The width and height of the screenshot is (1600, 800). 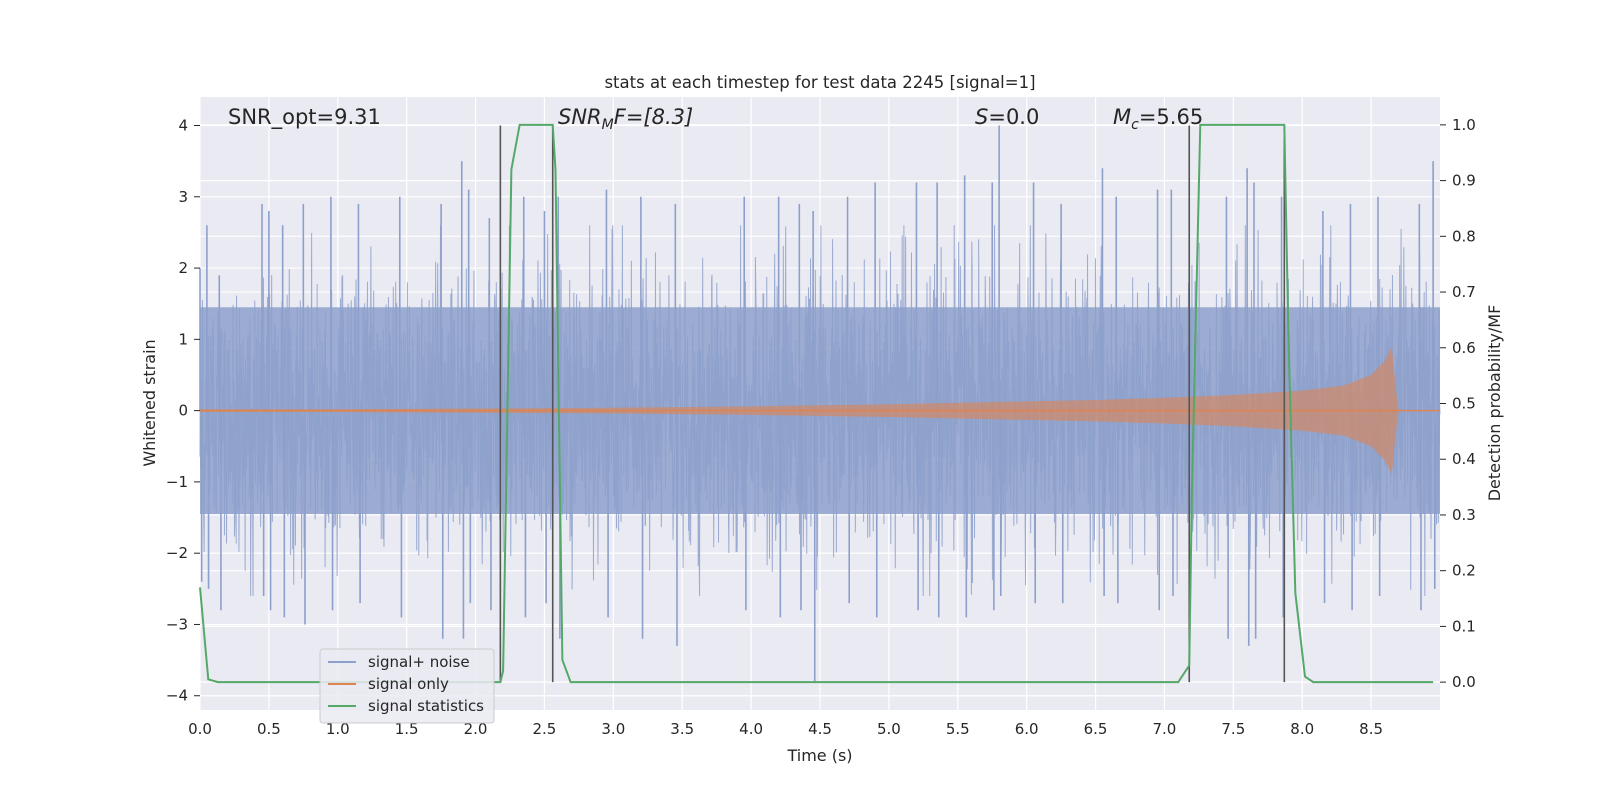 I want to click on y-tick-label-left: 0, so click(x=183, y=411).